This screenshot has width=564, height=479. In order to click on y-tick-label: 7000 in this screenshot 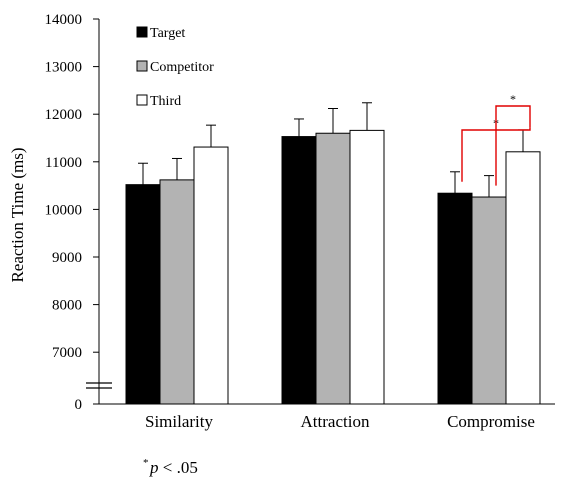, I will do `click(67, 353)`.